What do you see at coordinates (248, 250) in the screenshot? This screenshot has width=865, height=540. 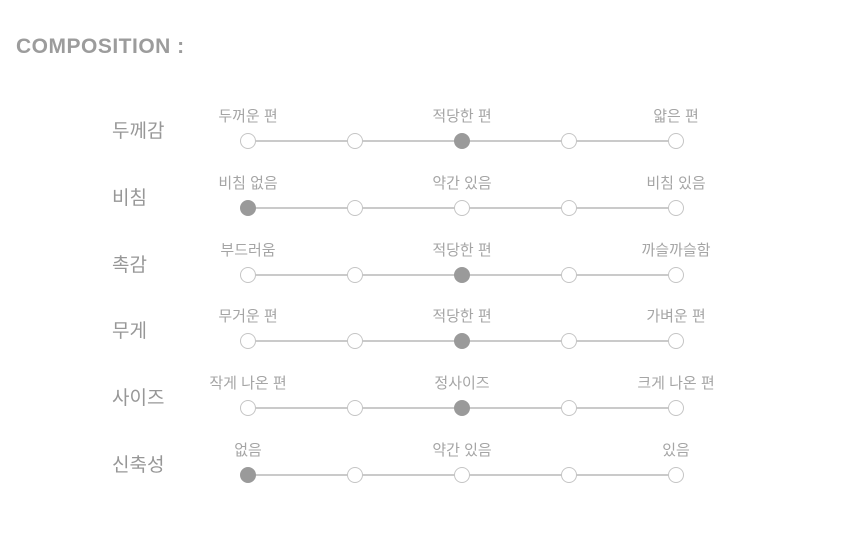 I see `scale-label-low: 부드러움` at bounding box center [248, 250].